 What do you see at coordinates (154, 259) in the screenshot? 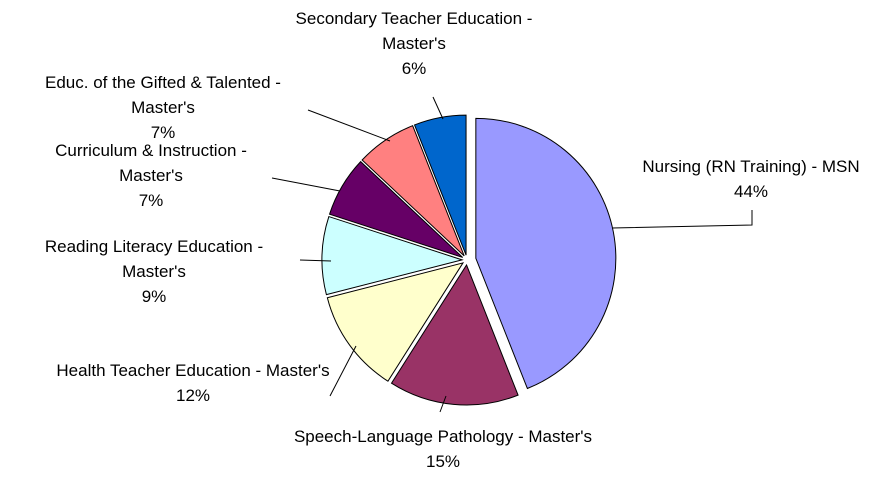
I see `category-name: Reading Literacy Education - Master's` at bounding box center [154, 259].